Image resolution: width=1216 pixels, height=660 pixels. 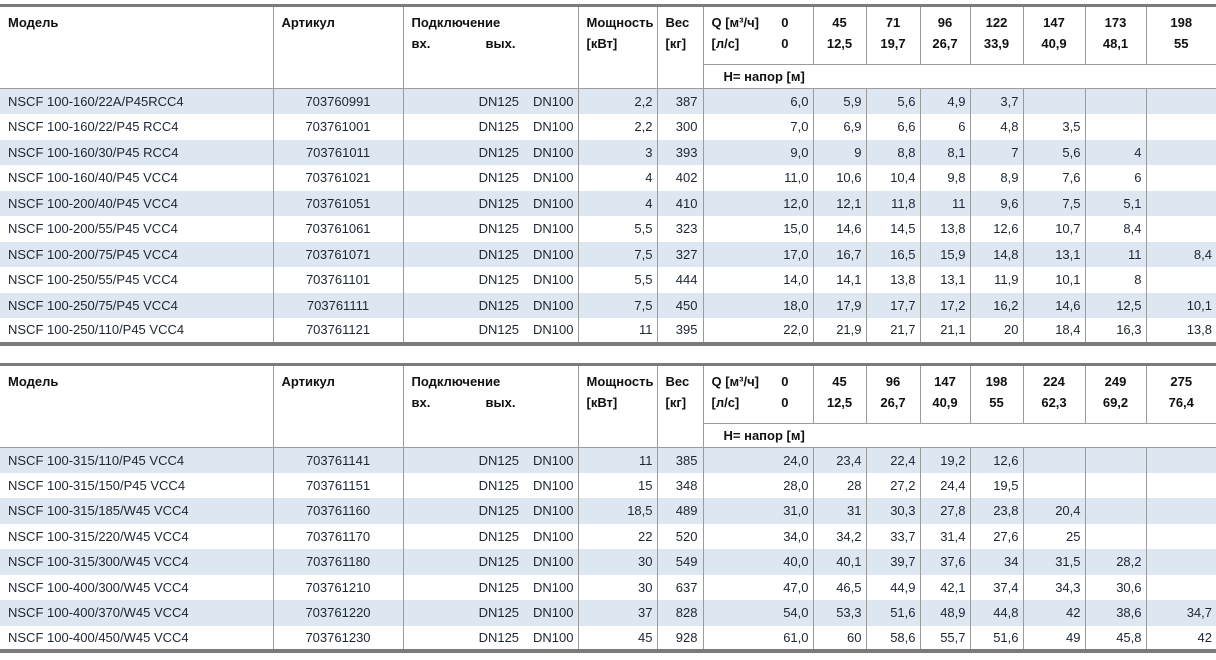 What do you see at coordinates (757, 305) in the screenshot?
I see `head-value-cell: 18,0` at bounding box center [757, 305].